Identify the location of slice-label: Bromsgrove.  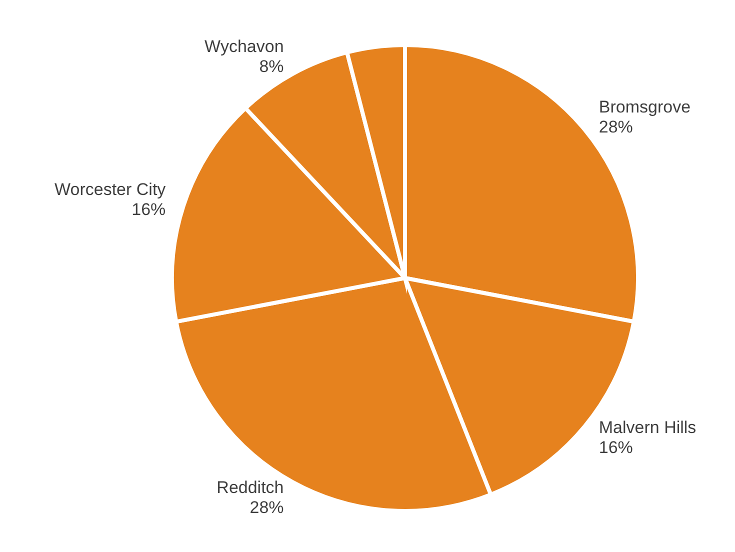
(644, 106).